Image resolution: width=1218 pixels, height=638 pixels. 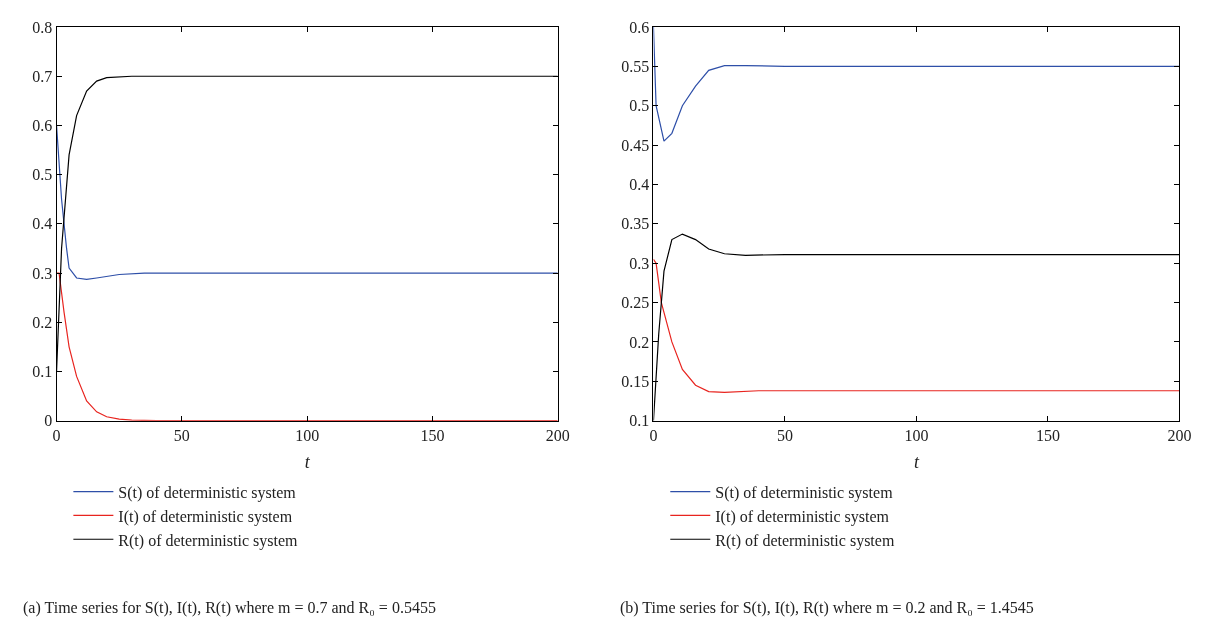 I want to click on y-tick-label: 0.25, so click(x=635, y=303).